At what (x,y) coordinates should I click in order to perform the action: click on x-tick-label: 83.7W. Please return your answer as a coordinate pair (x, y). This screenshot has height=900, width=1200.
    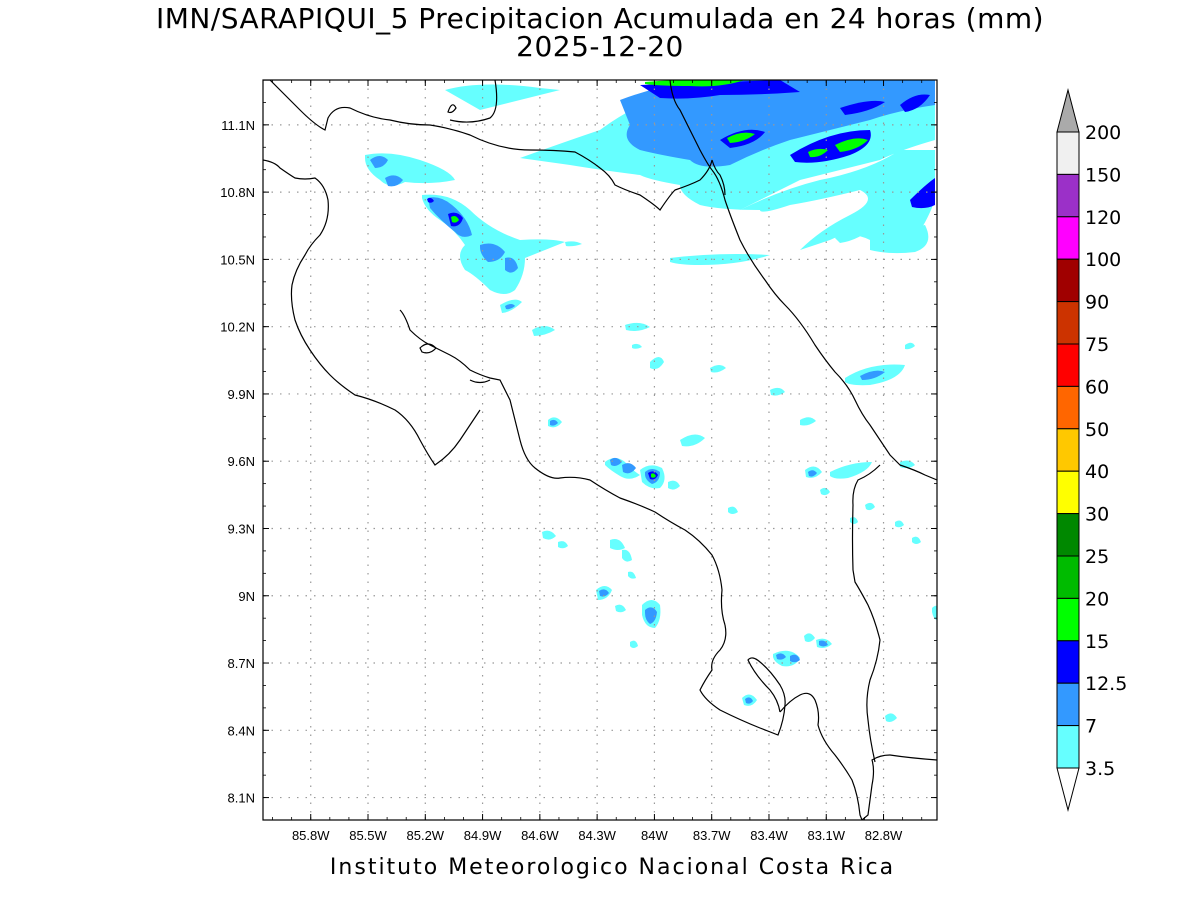
    Looking at the image, I should click on (712, 835).